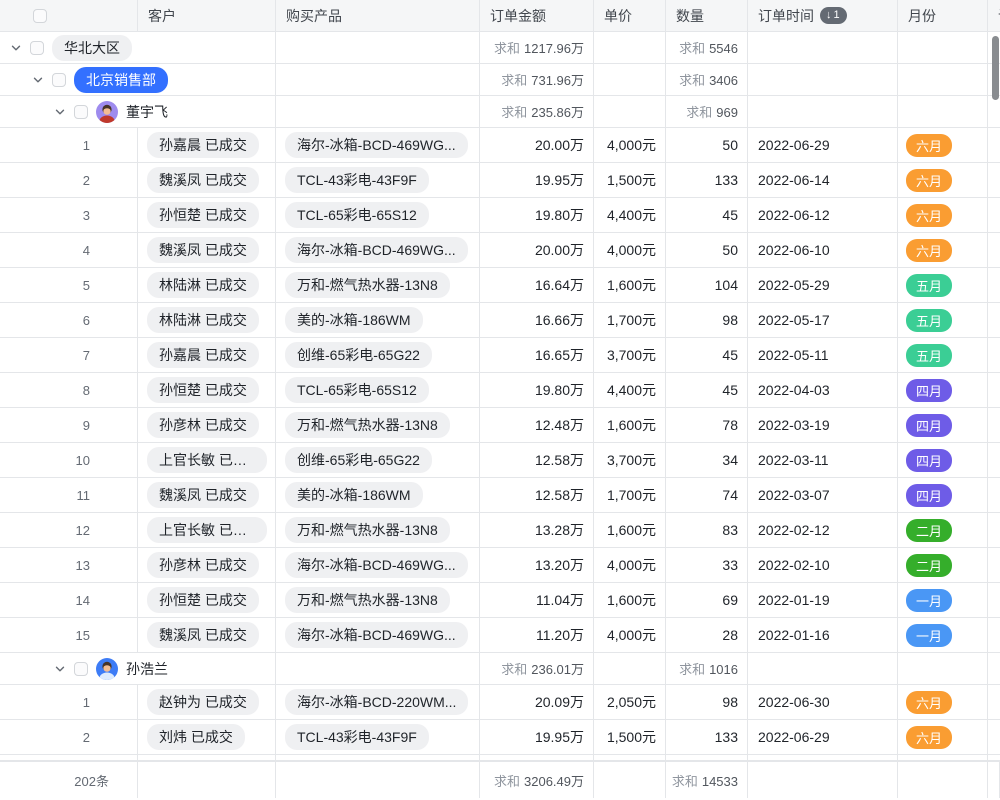 The height and width of the screenshot is (800, 1000). What do you see at coordinates (823, 702) in the screenshot?
I see `order-time-cell: 2022-06-30` at bounding box center [823, 702].